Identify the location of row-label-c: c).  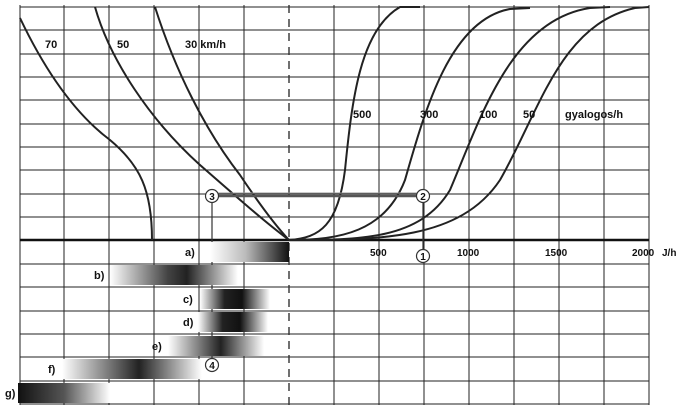
(188, 300).